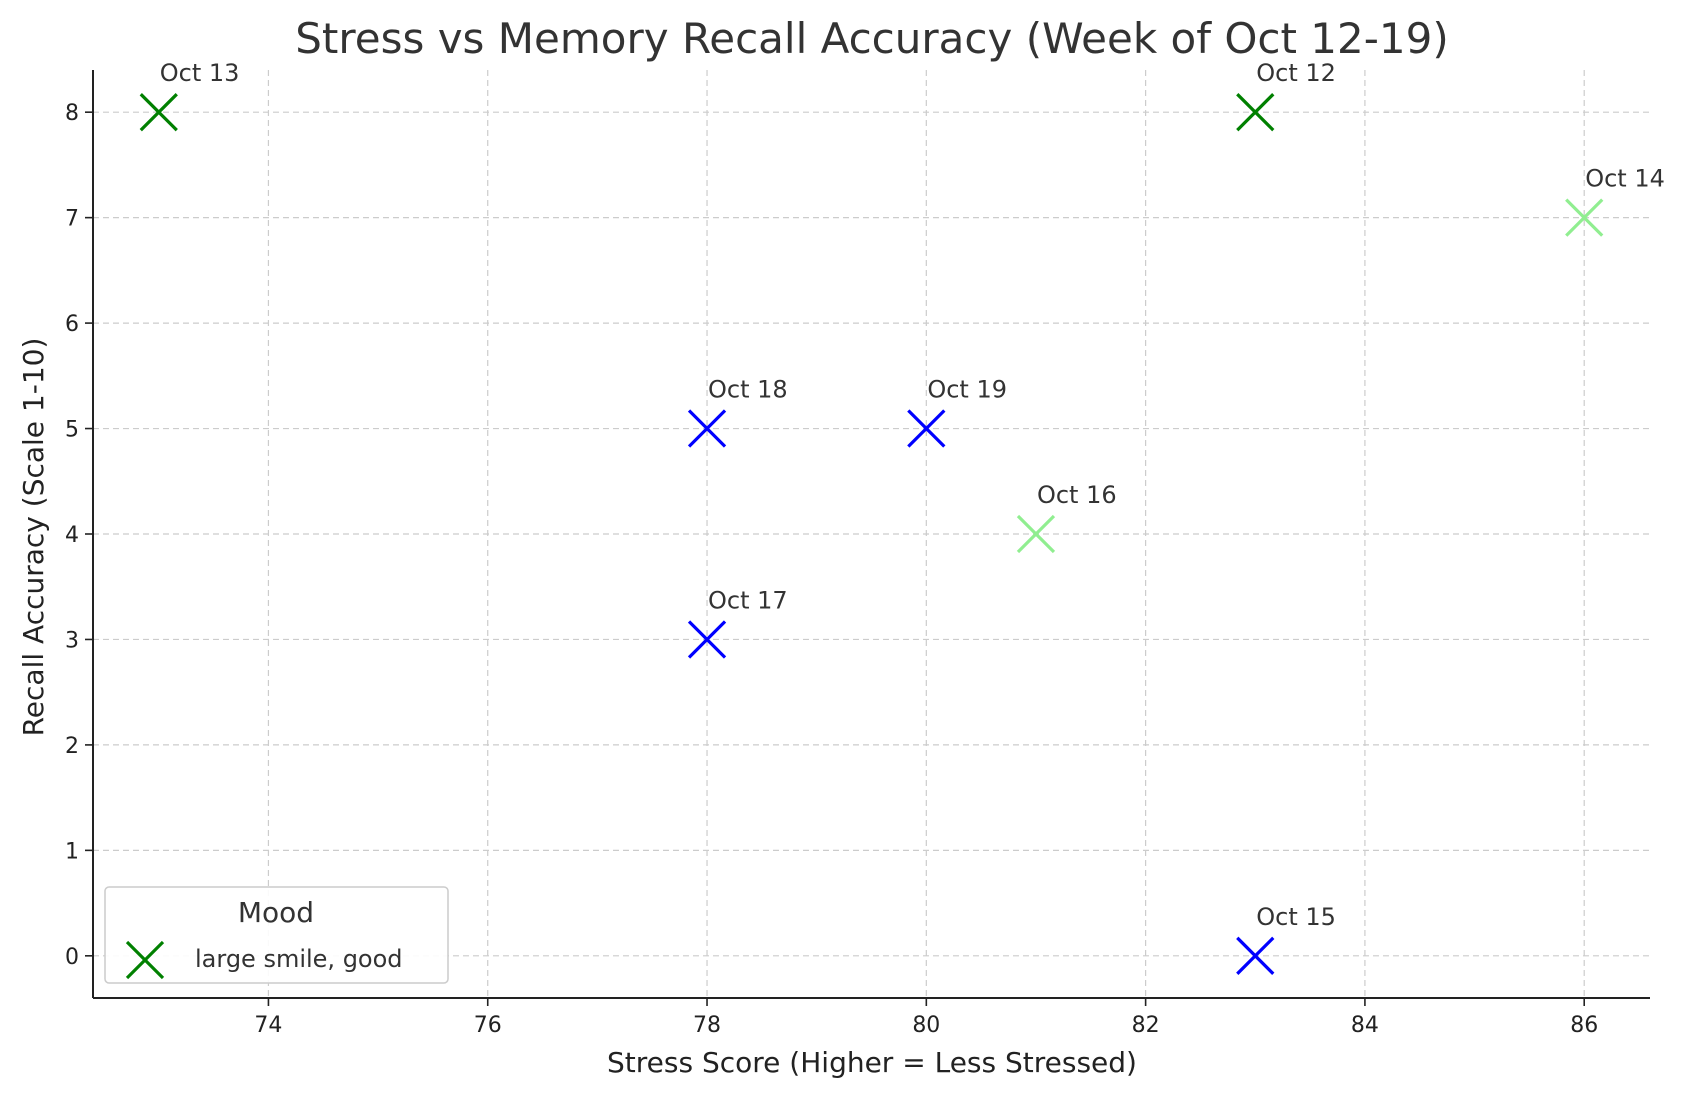 The height and width of the screenshot is (1096, 1683). What do you see at coordinates (72, 640) in the screenshot?
I see `y-tick-label: 3` at bounding box center [72, 640].